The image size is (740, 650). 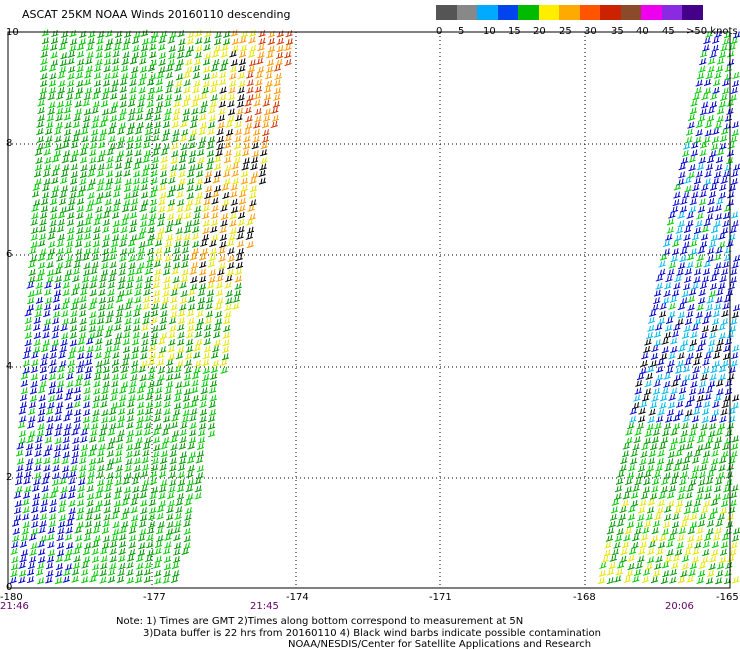 What do you see at coordinates (9, 477) in the screenshot?
I see `y-tick-label: 2` at bounding box center [9, 477].